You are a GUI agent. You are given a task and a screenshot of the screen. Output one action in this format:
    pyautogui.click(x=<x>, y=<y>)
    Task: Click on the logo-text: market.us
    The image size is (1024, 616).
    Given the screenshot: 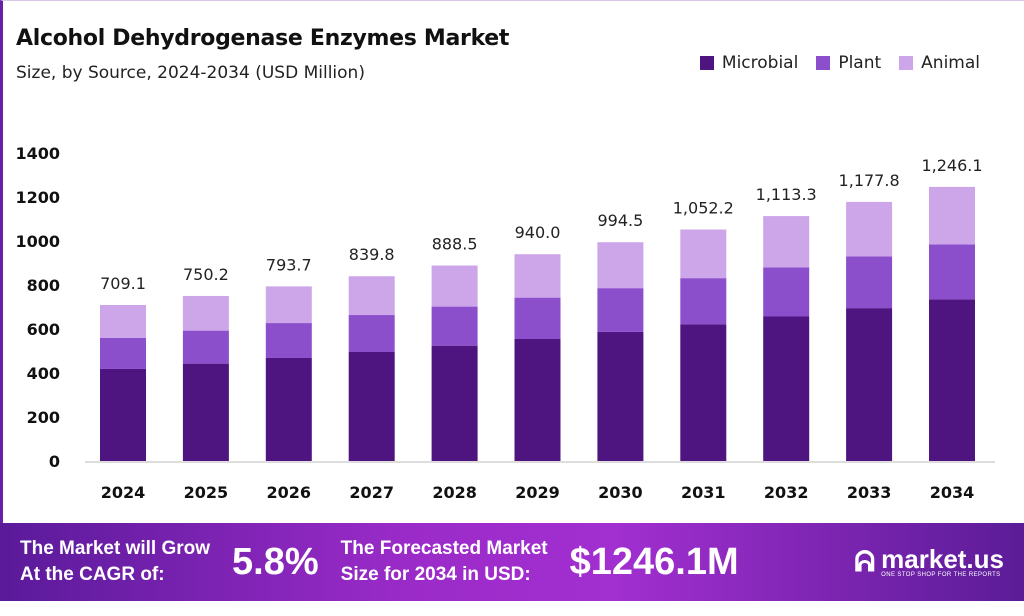 What is the action you would take?
    pyautogui.click(x=942, y=559)
    